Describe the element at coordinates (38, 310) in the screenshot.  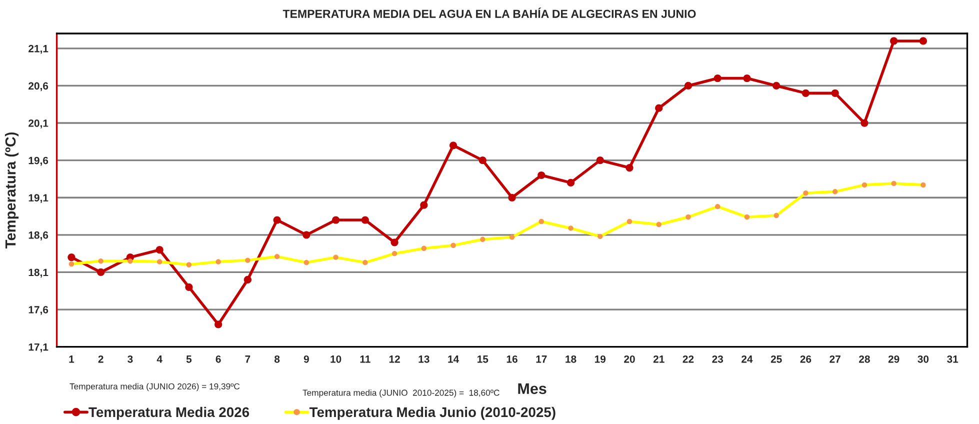
I see `y-tick-label: 17,6` at that location.